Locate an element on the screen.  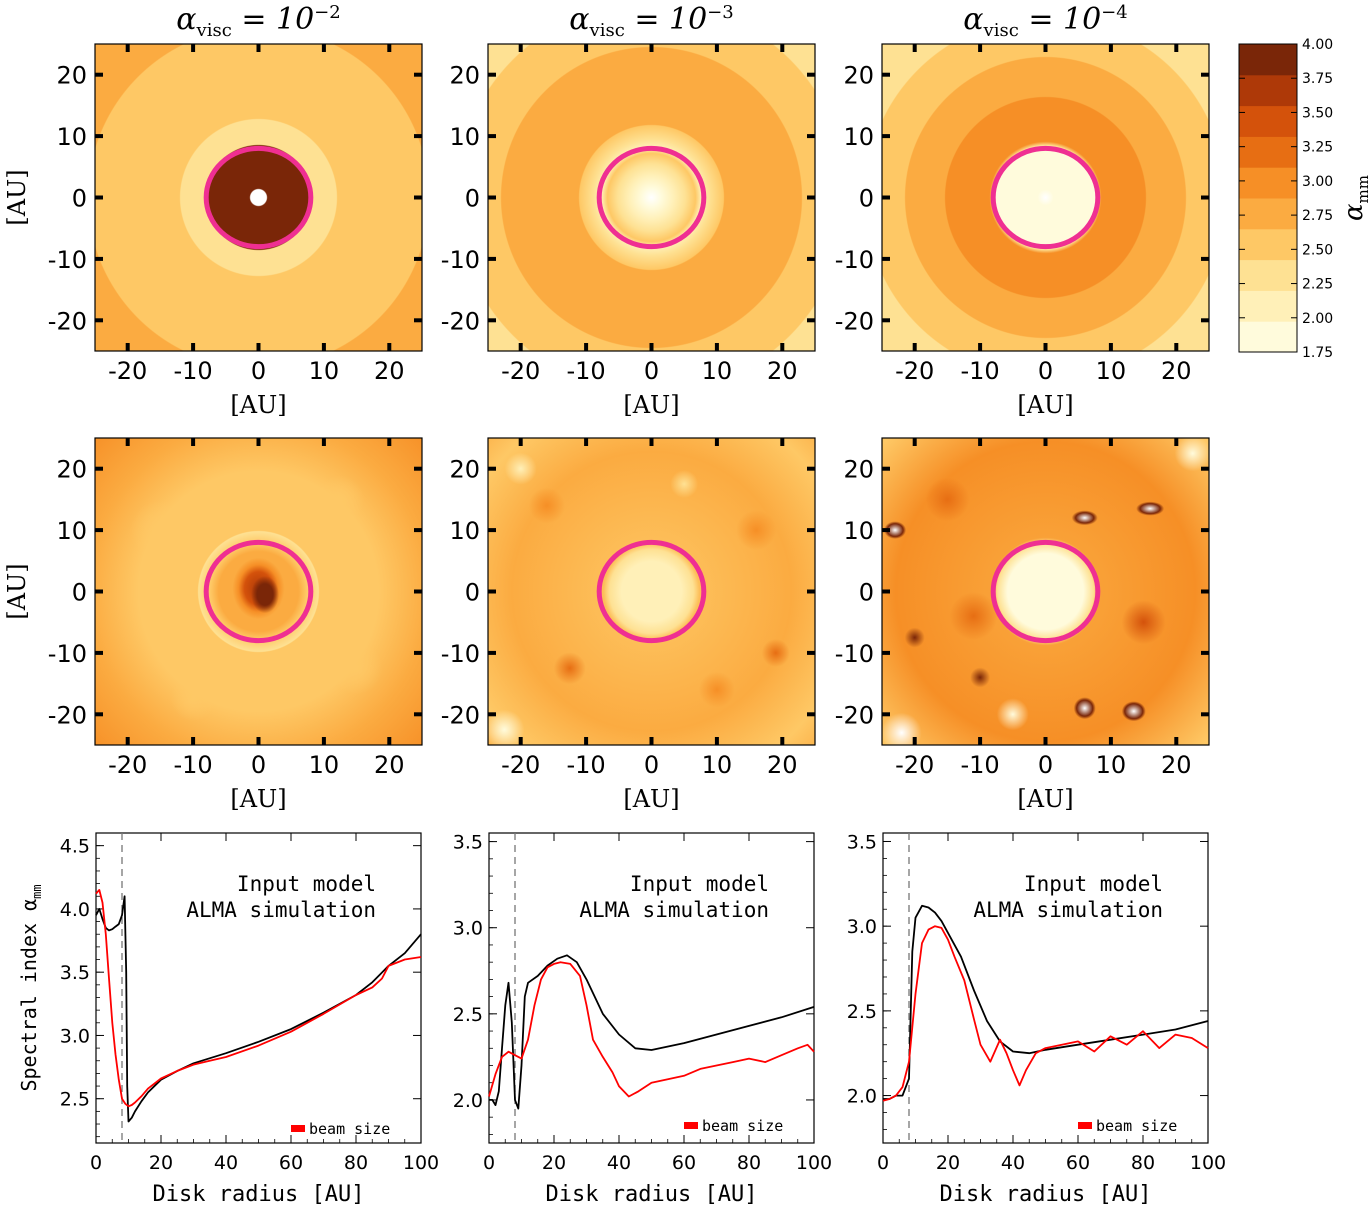
colorbar-tick-label: 4.00 is located at coordinates (1317, 45).